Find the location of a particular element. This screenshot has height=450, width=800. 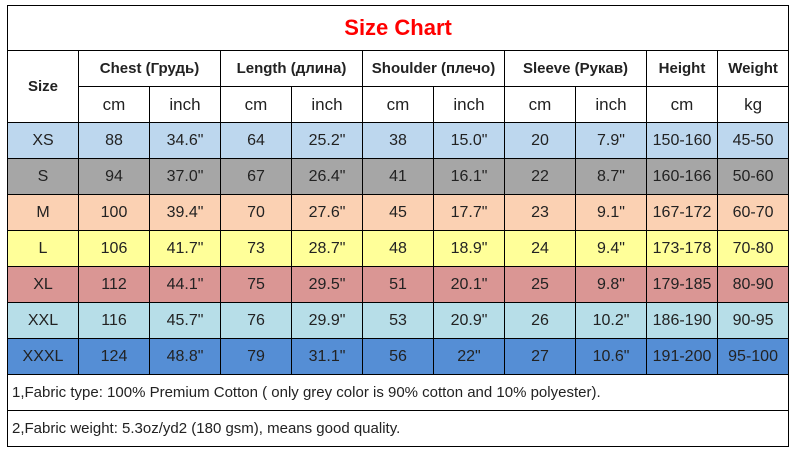

size-label: XL is located at coordinates (43, 284).